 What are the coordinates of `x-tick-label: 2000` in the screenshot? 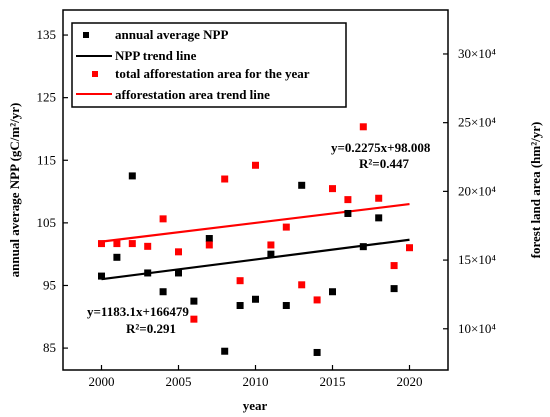 It's located at (102, 381).